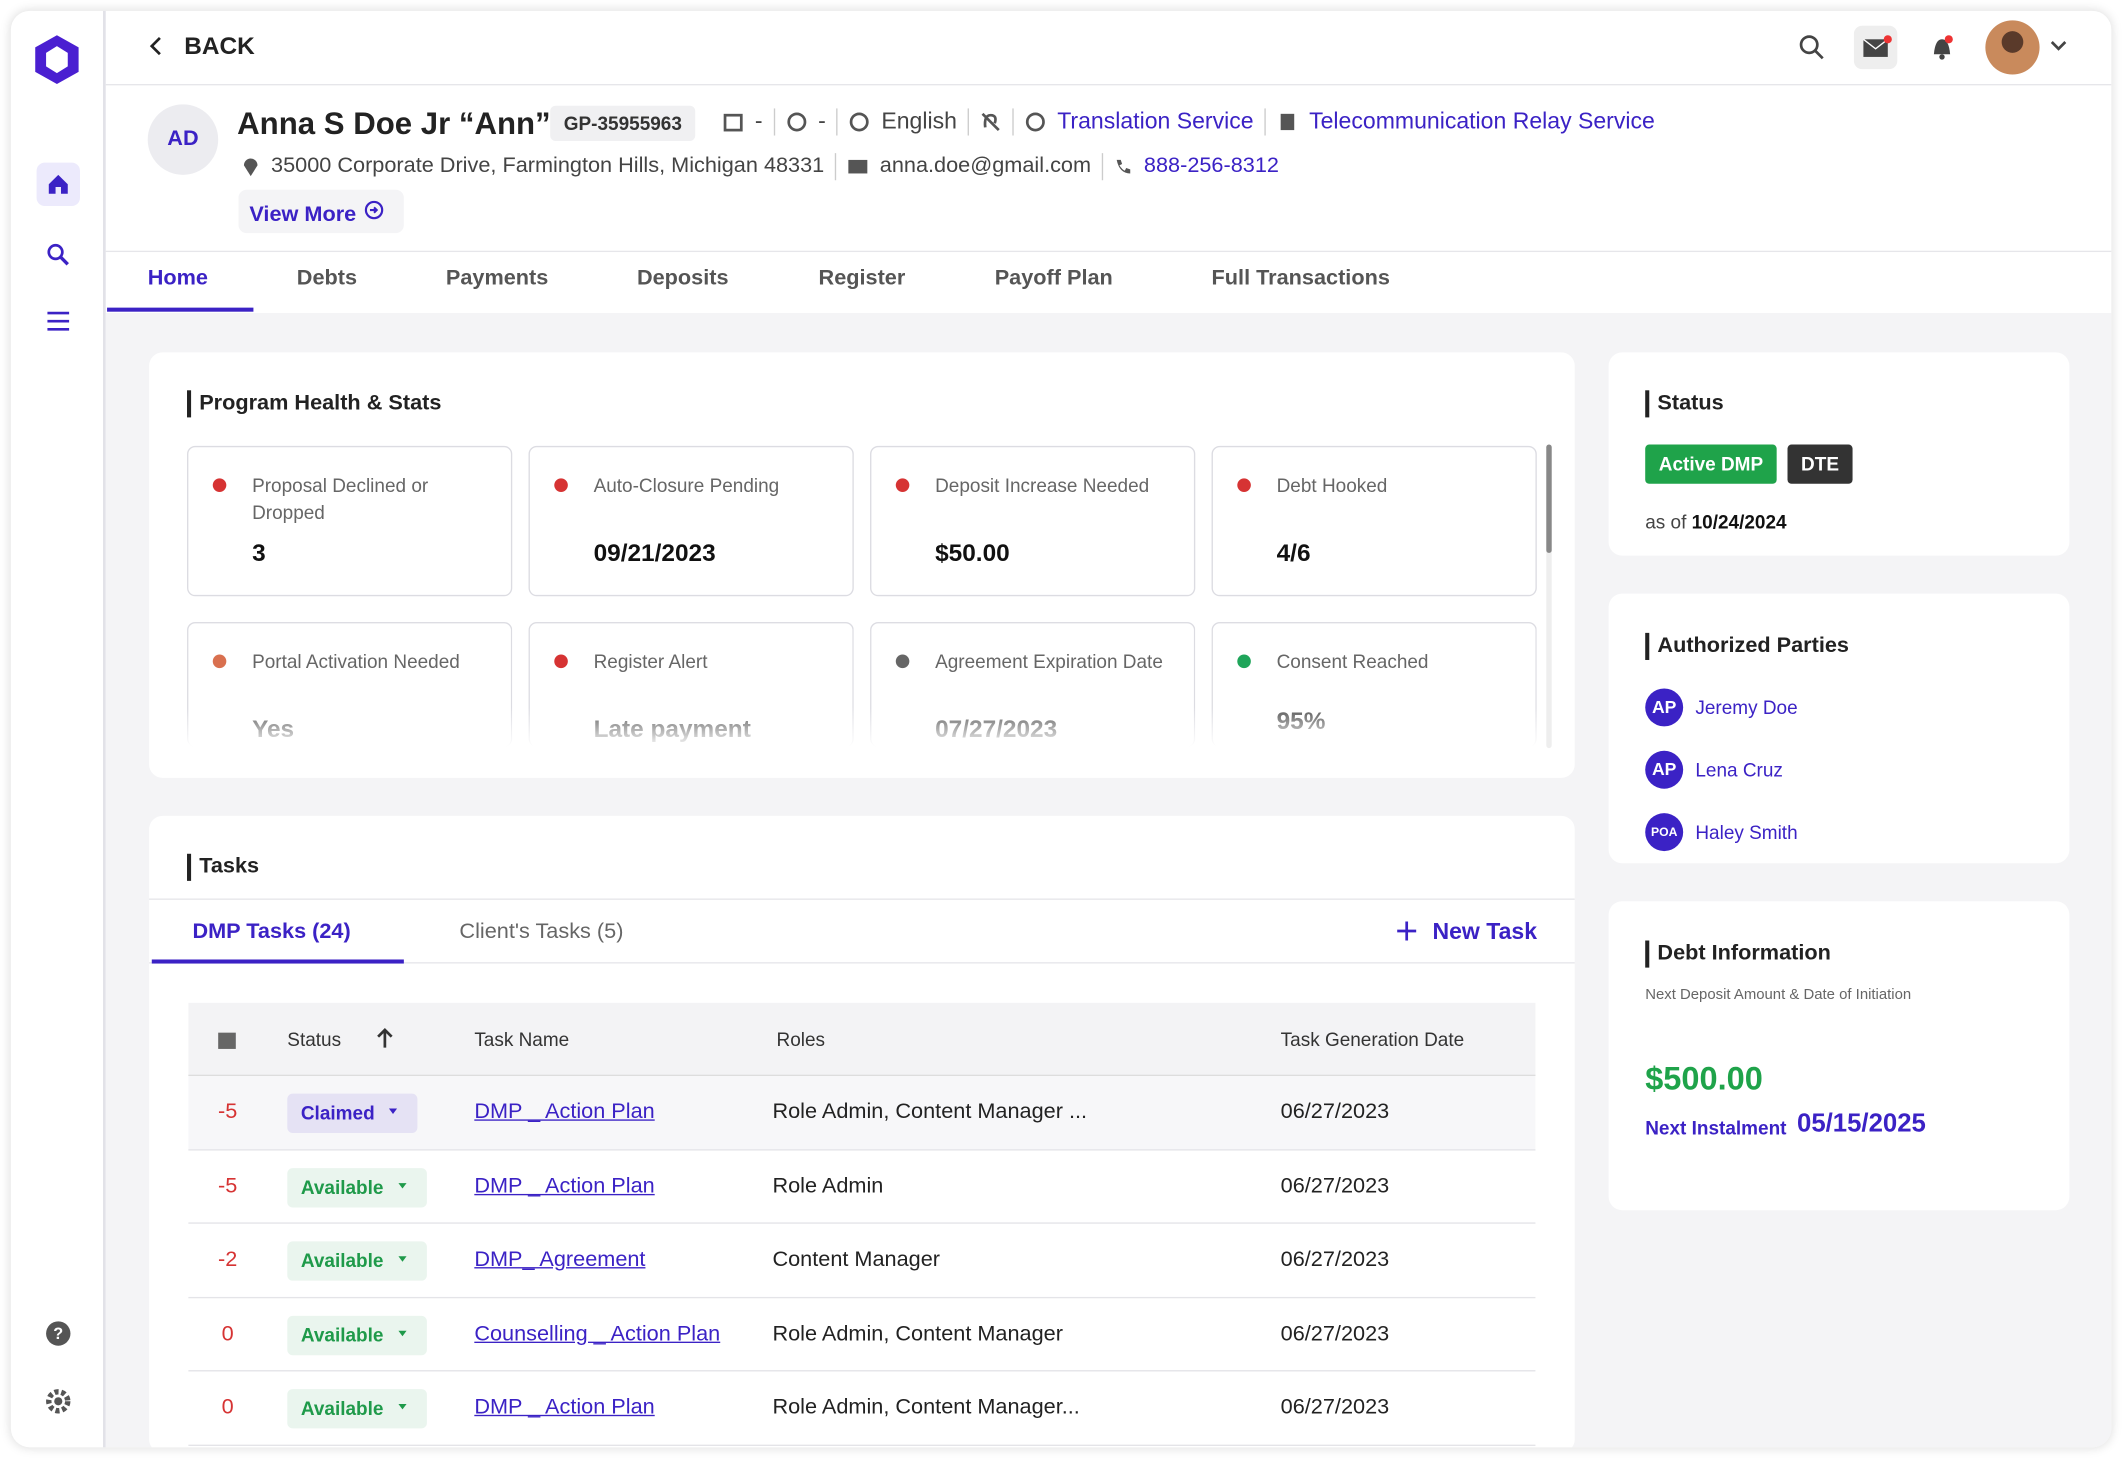  I want to click on language: English, so click(919, 121).